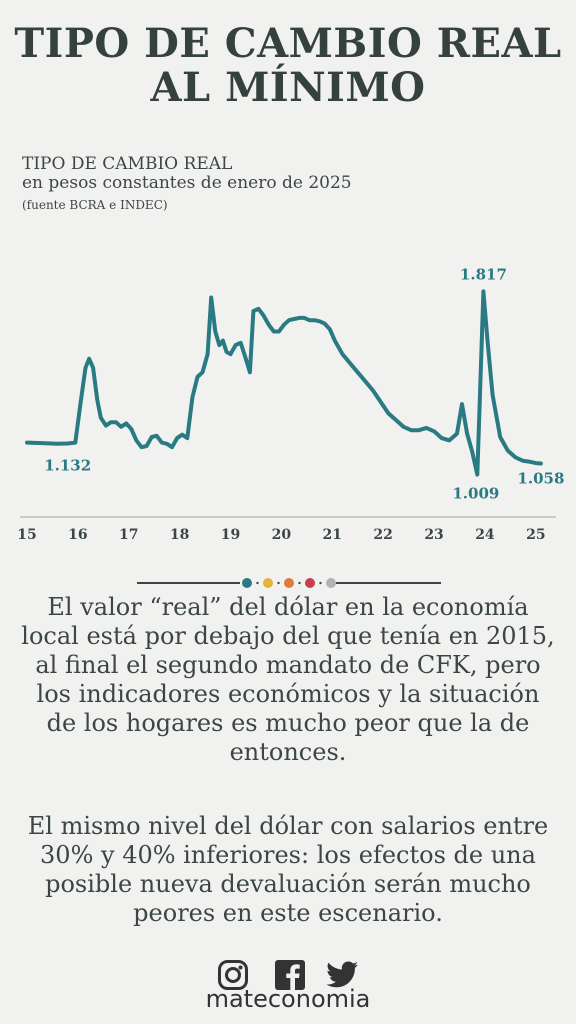  I want to click on x-tick-label: 19, so click(230, 535).